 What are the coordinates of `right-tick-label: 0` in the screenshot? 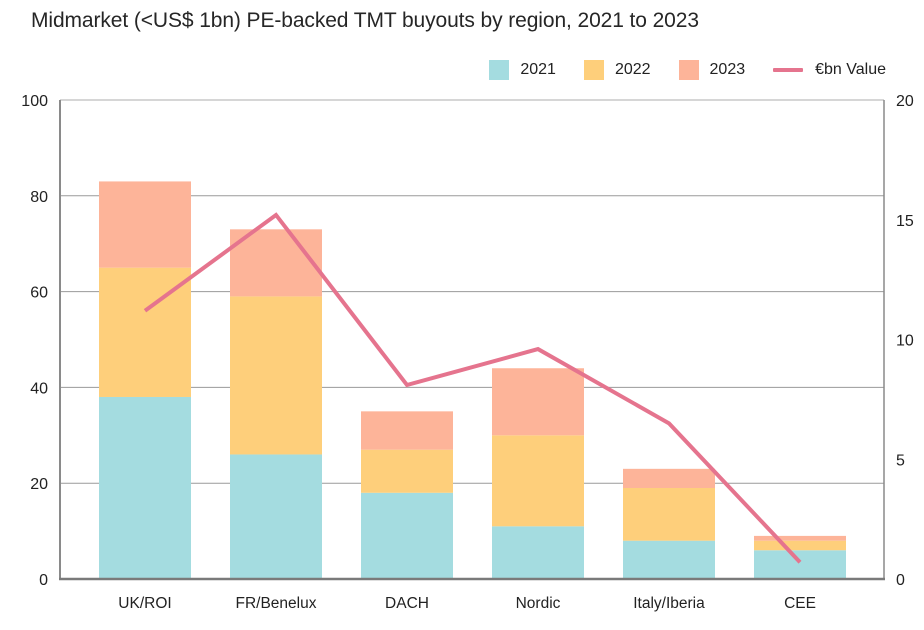 It's located at (900, 580).